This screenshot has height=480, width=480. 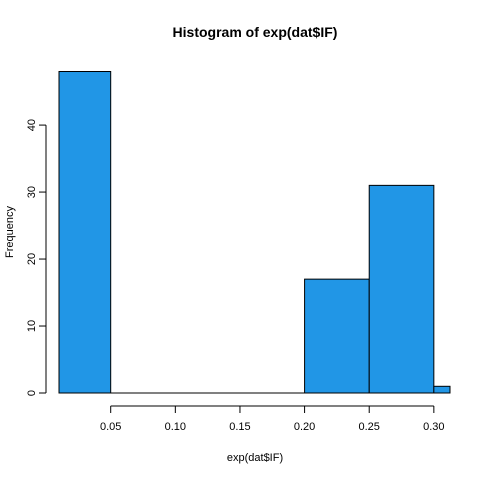 What do you see at coordinates (32, 192) in the screenshot?
I see `y-tick-label: 30` at bounding box center [32, 192].